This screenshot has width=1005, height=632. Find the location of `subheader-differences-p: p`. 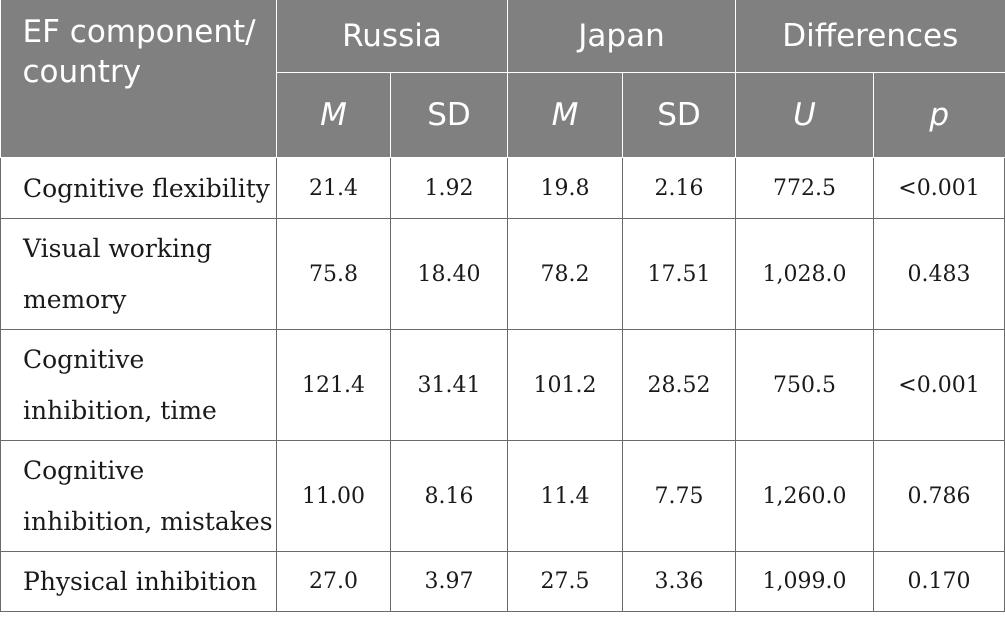

subheader-differences-p: p is located at coordinates (939, 115).